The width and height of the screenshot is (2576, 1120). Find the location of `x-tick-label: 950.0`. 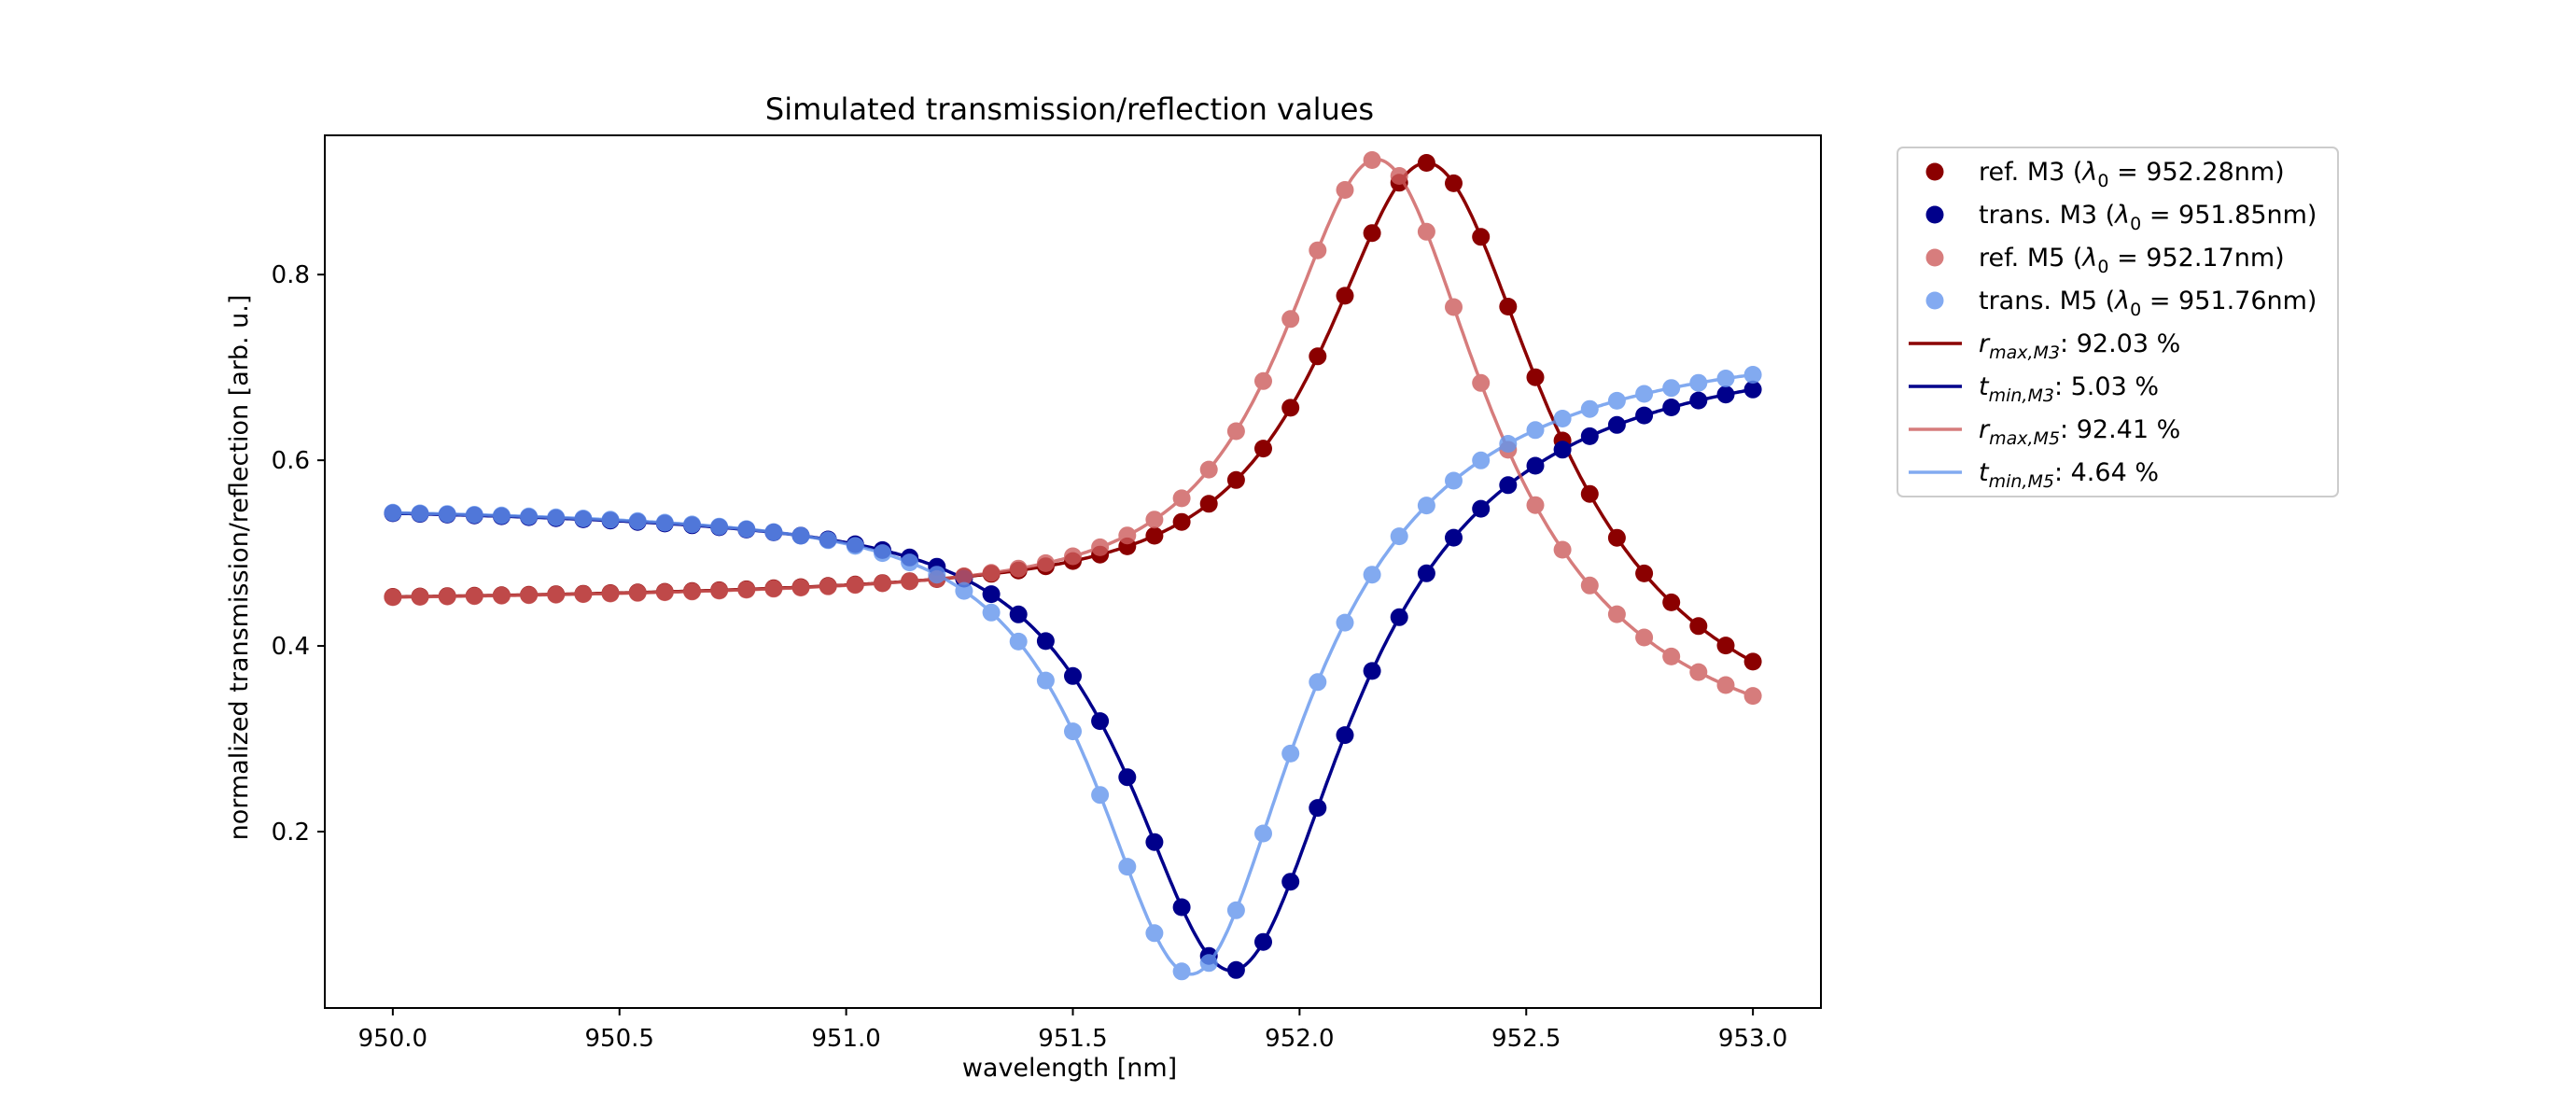

x-tick-label: 950.0 is located at coordinates (392, 1039).